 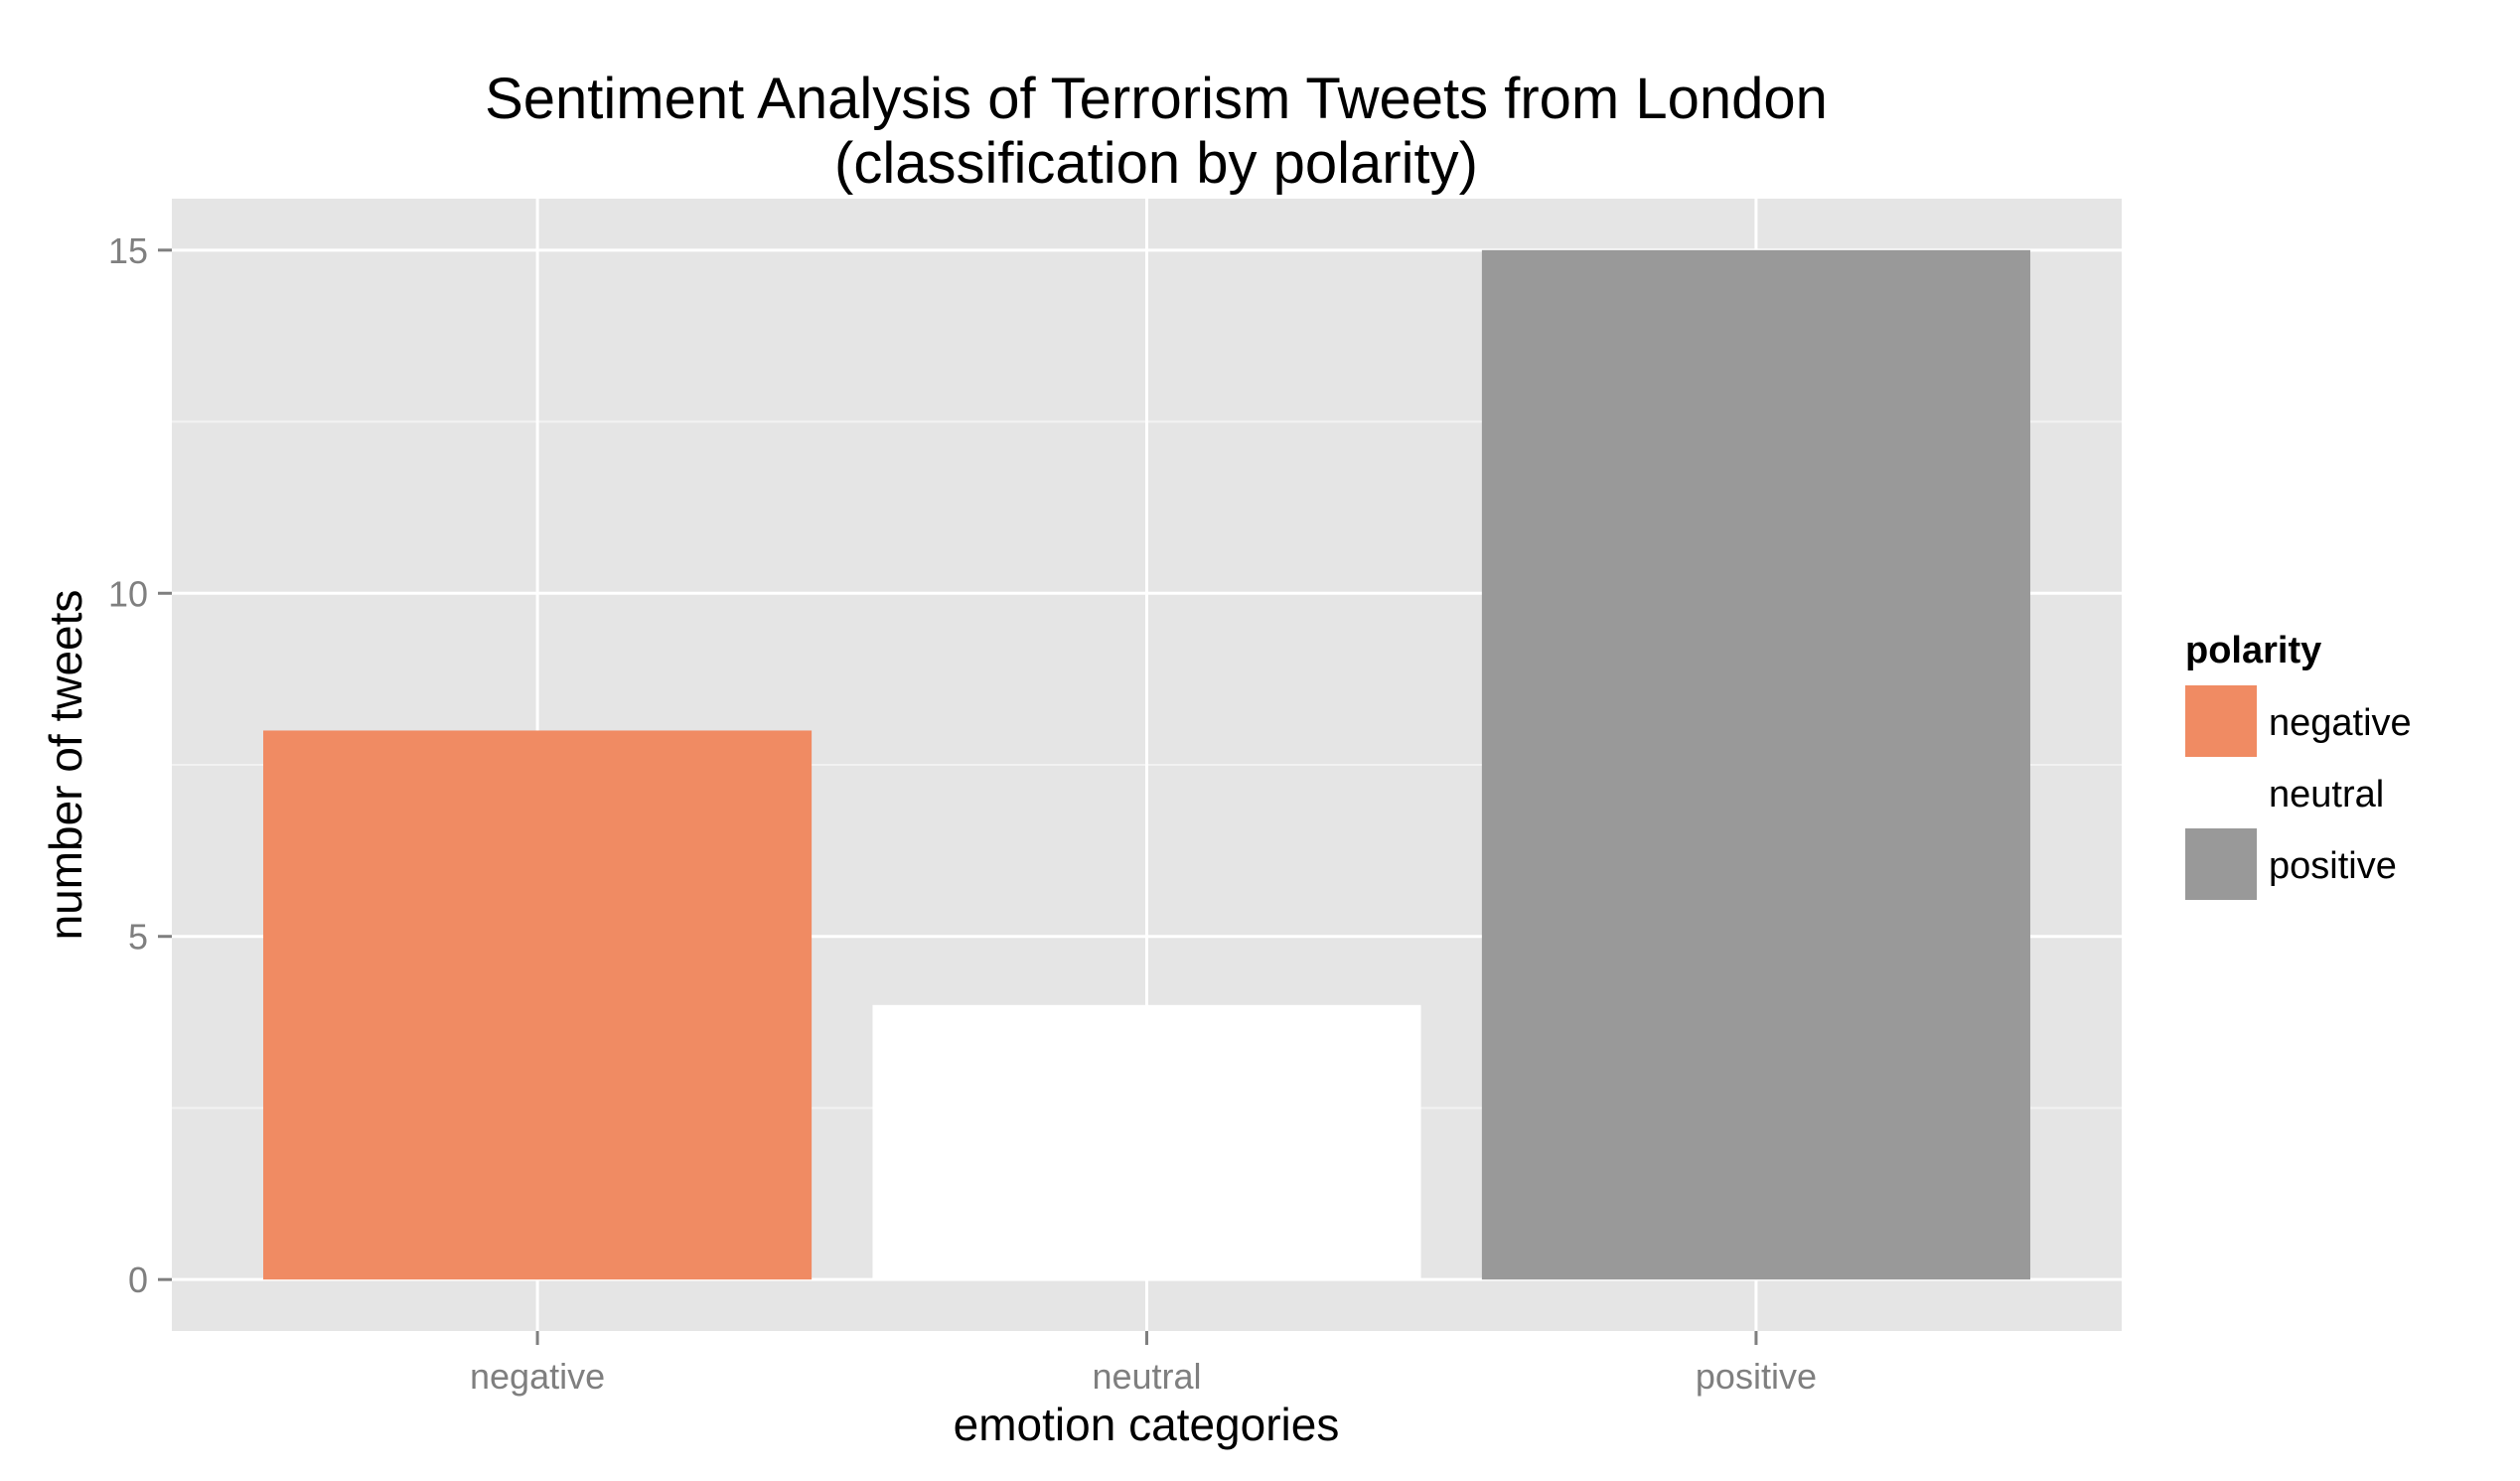 I want to click on legend: polarity negative neutral positive, so click(x=2298, y=765).